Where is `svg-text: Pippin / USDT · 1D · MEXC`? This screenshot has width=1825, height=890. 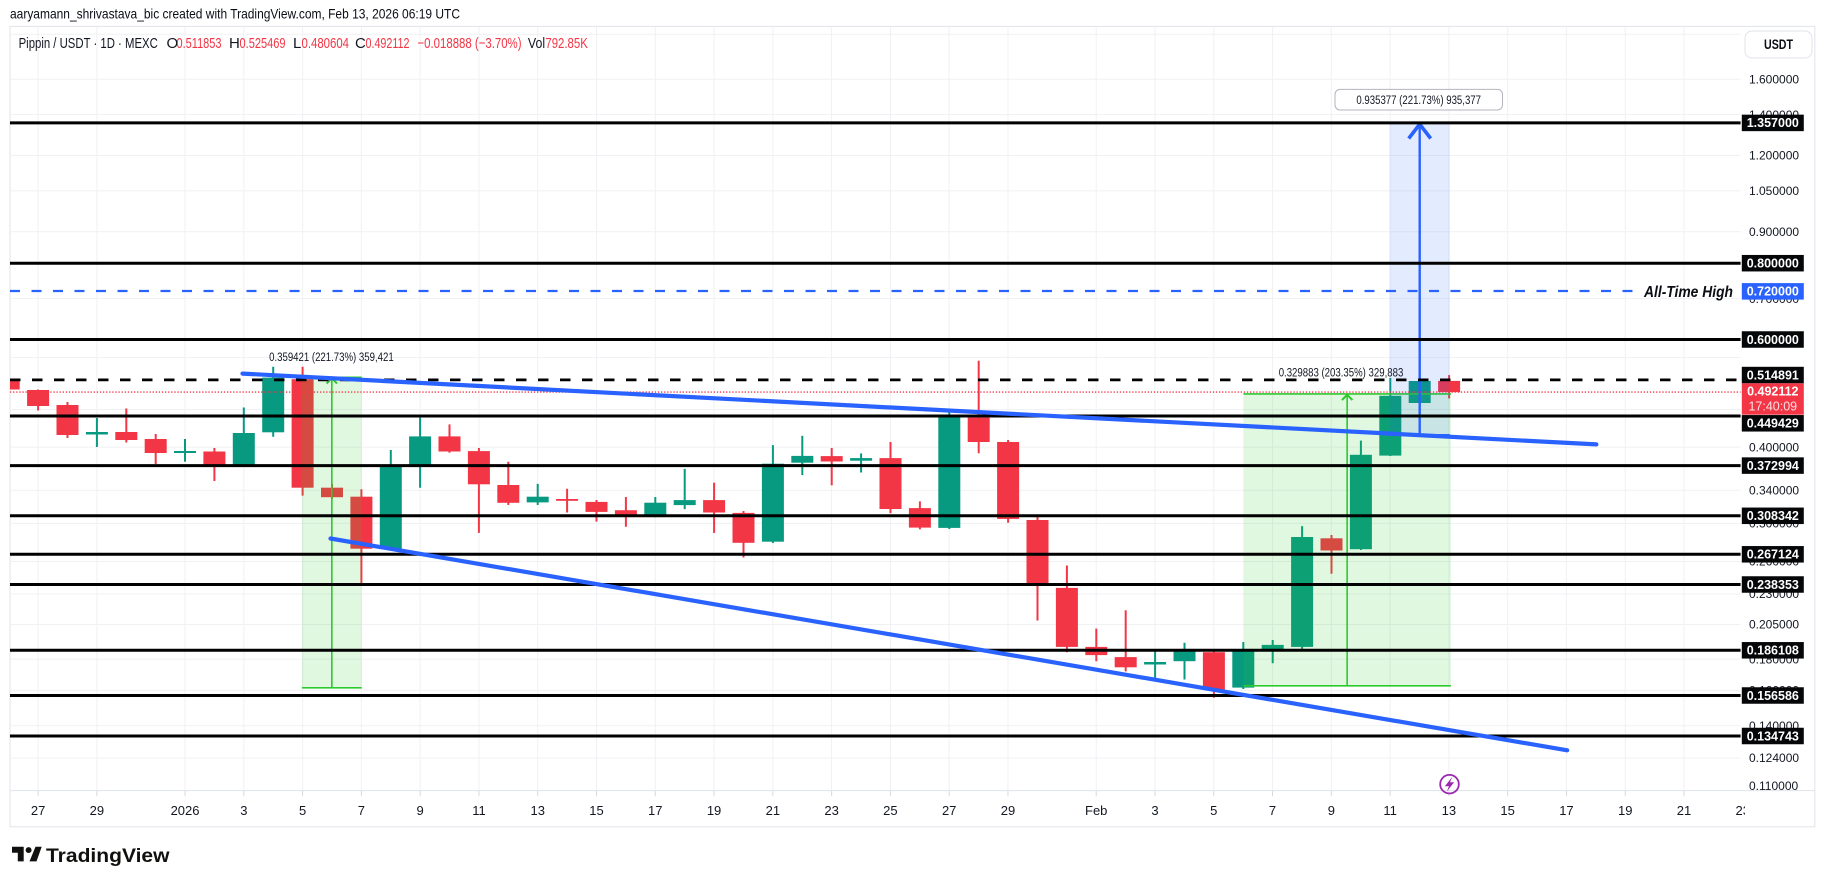 svg-text: Pippin / USDT · 1D · MEXC is located at coordinates (88, 43).